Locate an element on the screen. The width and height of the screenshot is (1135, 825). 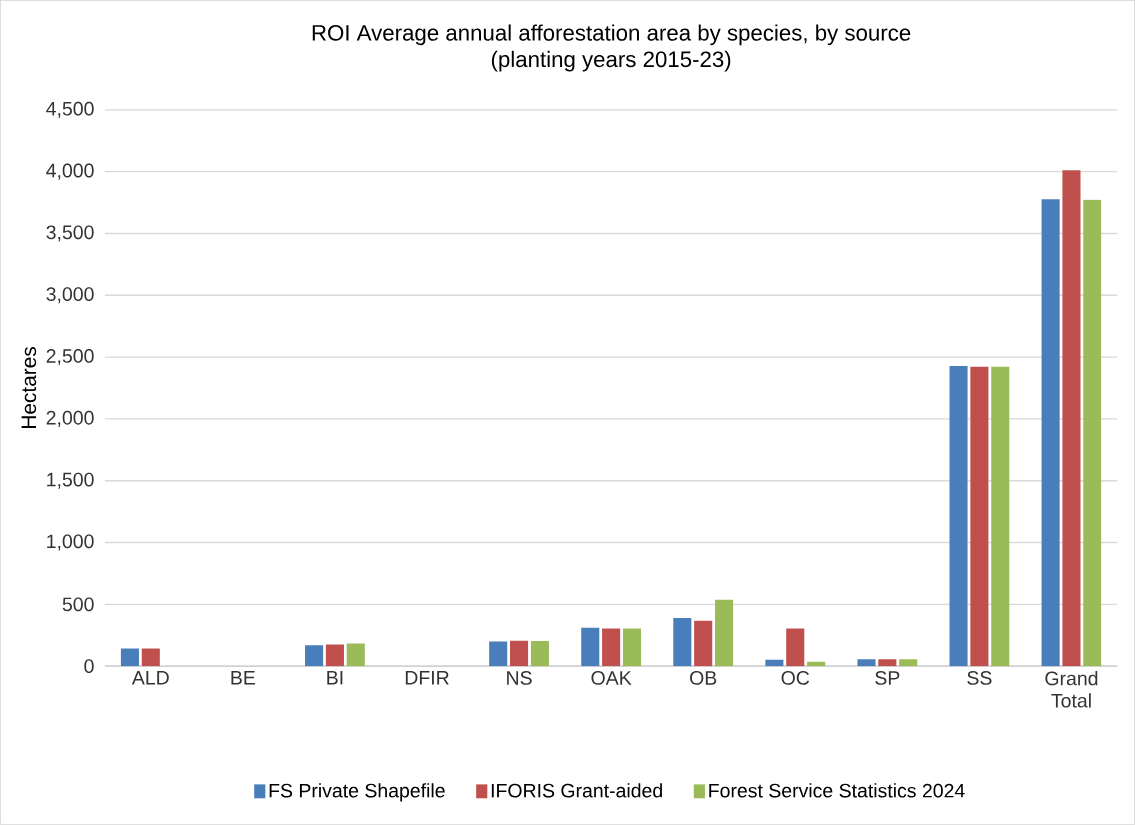
x-tick-label: Grand Total is located at coordinates (1071, 689).